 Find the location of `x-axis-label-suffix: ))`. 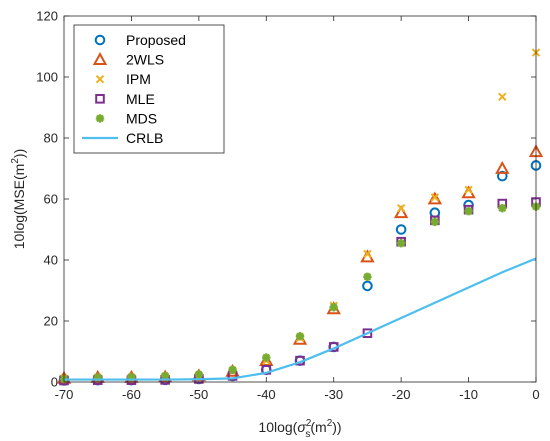

x-axis-label-suffix: )) is located at coordinates (336, 427).